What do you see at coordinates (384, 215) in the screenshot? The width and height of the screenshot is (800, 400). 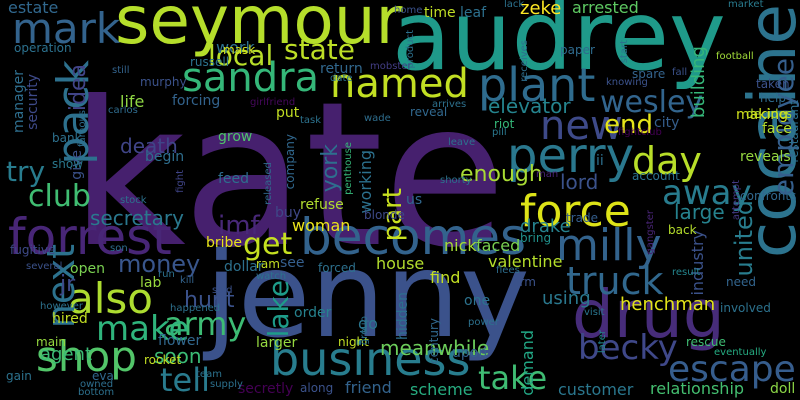 I see `word-blonde: blonde` at bounding box center [384, 215].